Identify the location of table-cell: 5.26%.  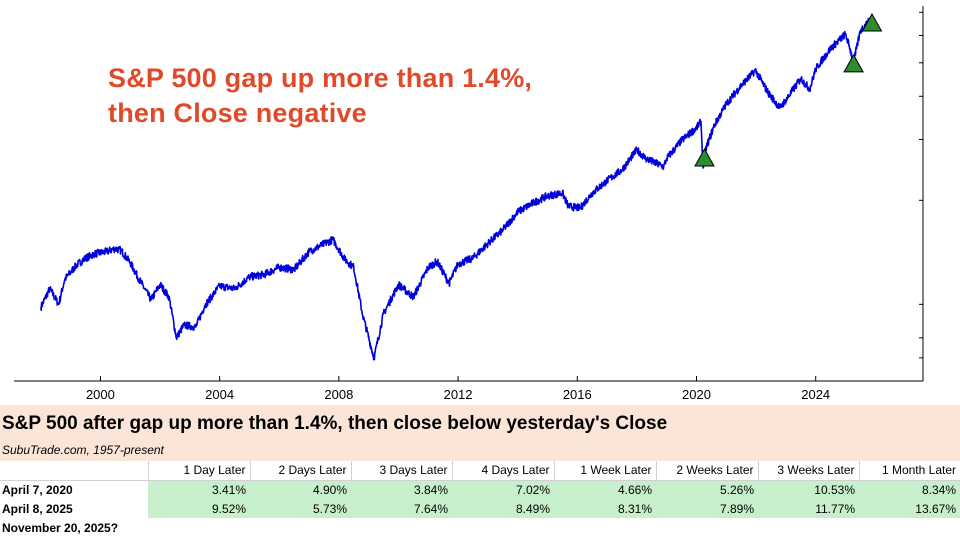
(707, 489).